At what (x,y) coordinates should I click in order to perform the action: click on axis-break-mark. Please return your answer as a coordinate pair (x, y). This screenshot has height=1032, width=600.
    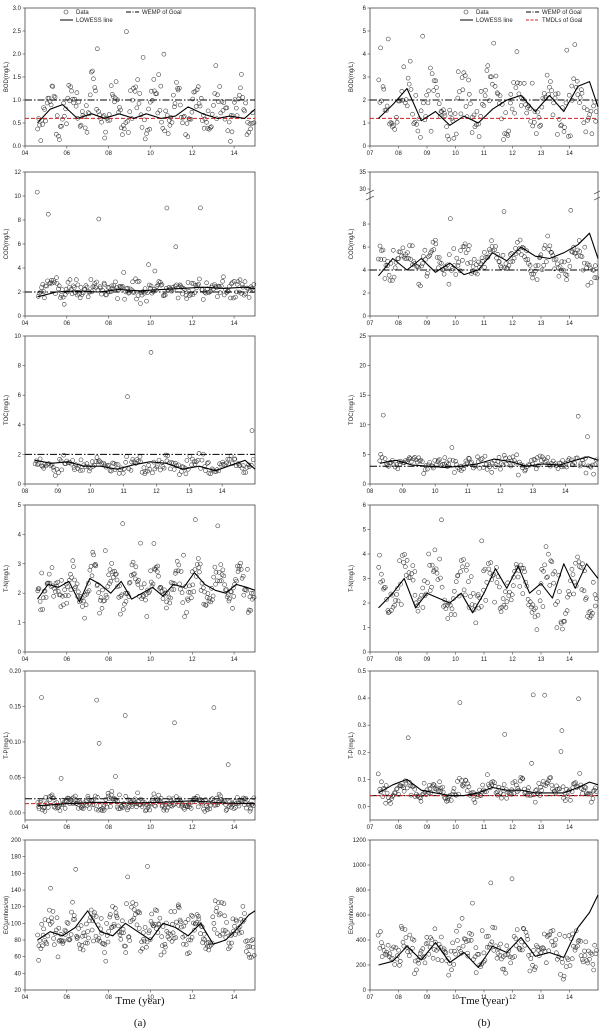
    Looking at the image, I should click on (596, 192).